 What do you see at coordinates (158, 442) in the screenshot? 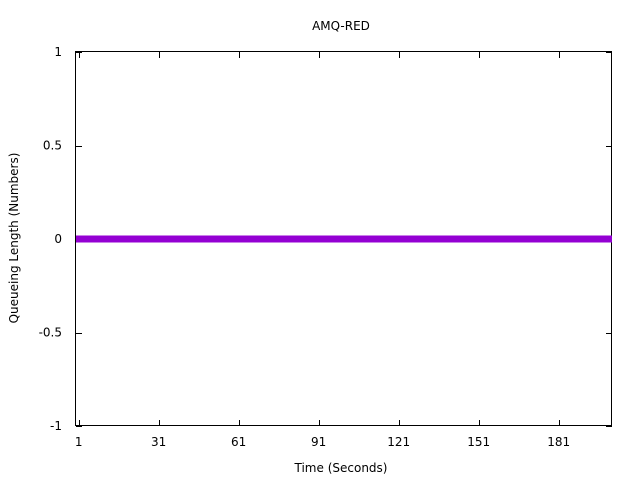
I see `x-tick-label: 31` at bounding box center [158, 442].